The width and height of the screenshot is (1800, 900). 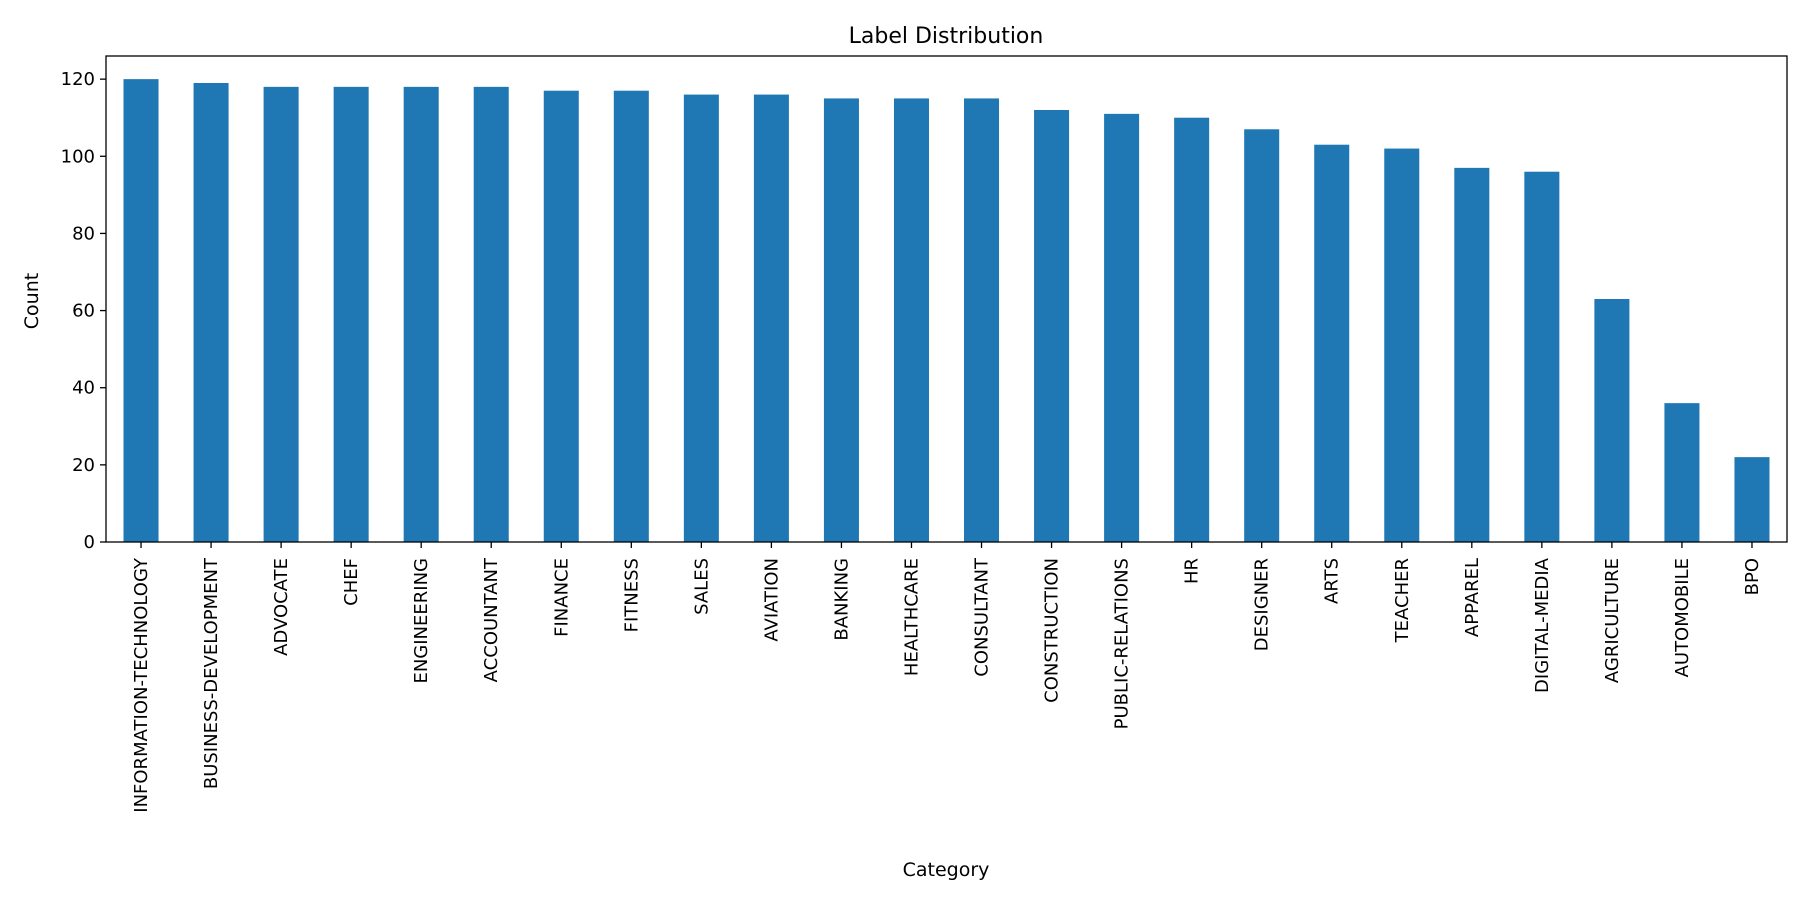 What do you see at coordinates (78, 156) in the screenshot?
I see `y-tick-label: 100` at bounding box center [78, 156].